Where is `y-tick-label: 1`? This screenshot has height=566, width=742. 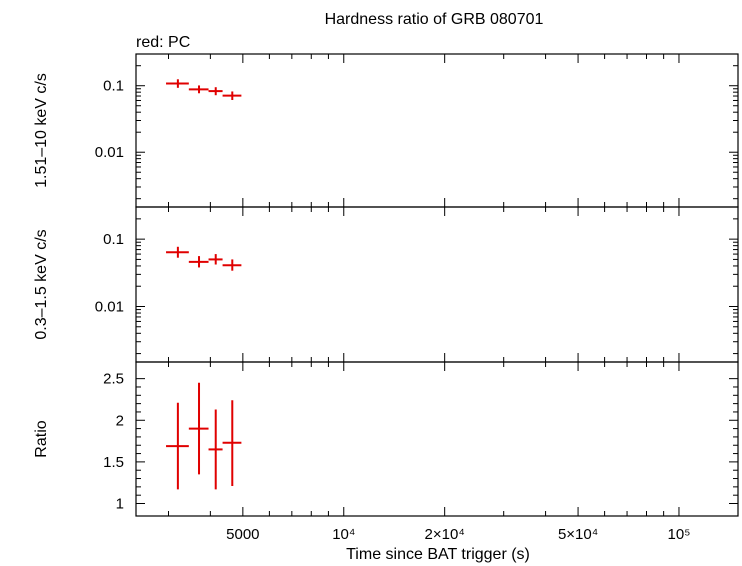
y-tick-label: 1 is located at coordinates (120, 504).